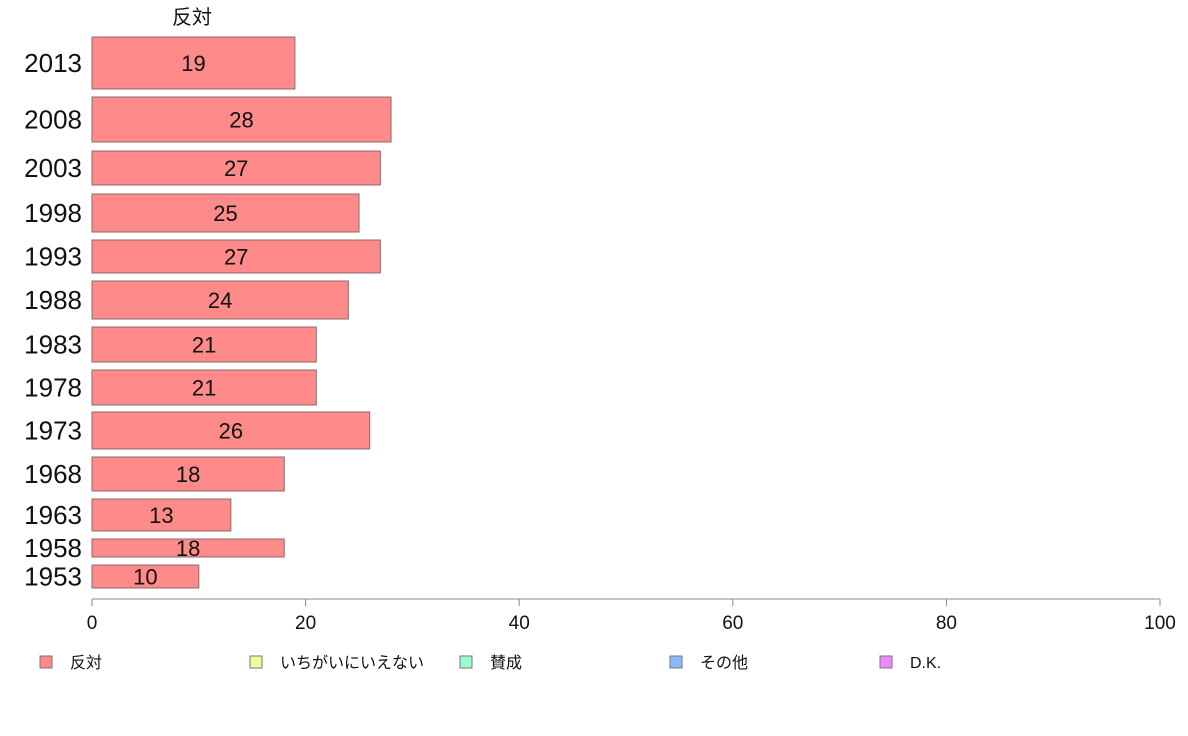 This screenshot has height=736, width=1188. What do you see at coordinates (925, 663) in the screenshot?
I see `legend-label-4: D.K.` at bounding box center [925, 663].